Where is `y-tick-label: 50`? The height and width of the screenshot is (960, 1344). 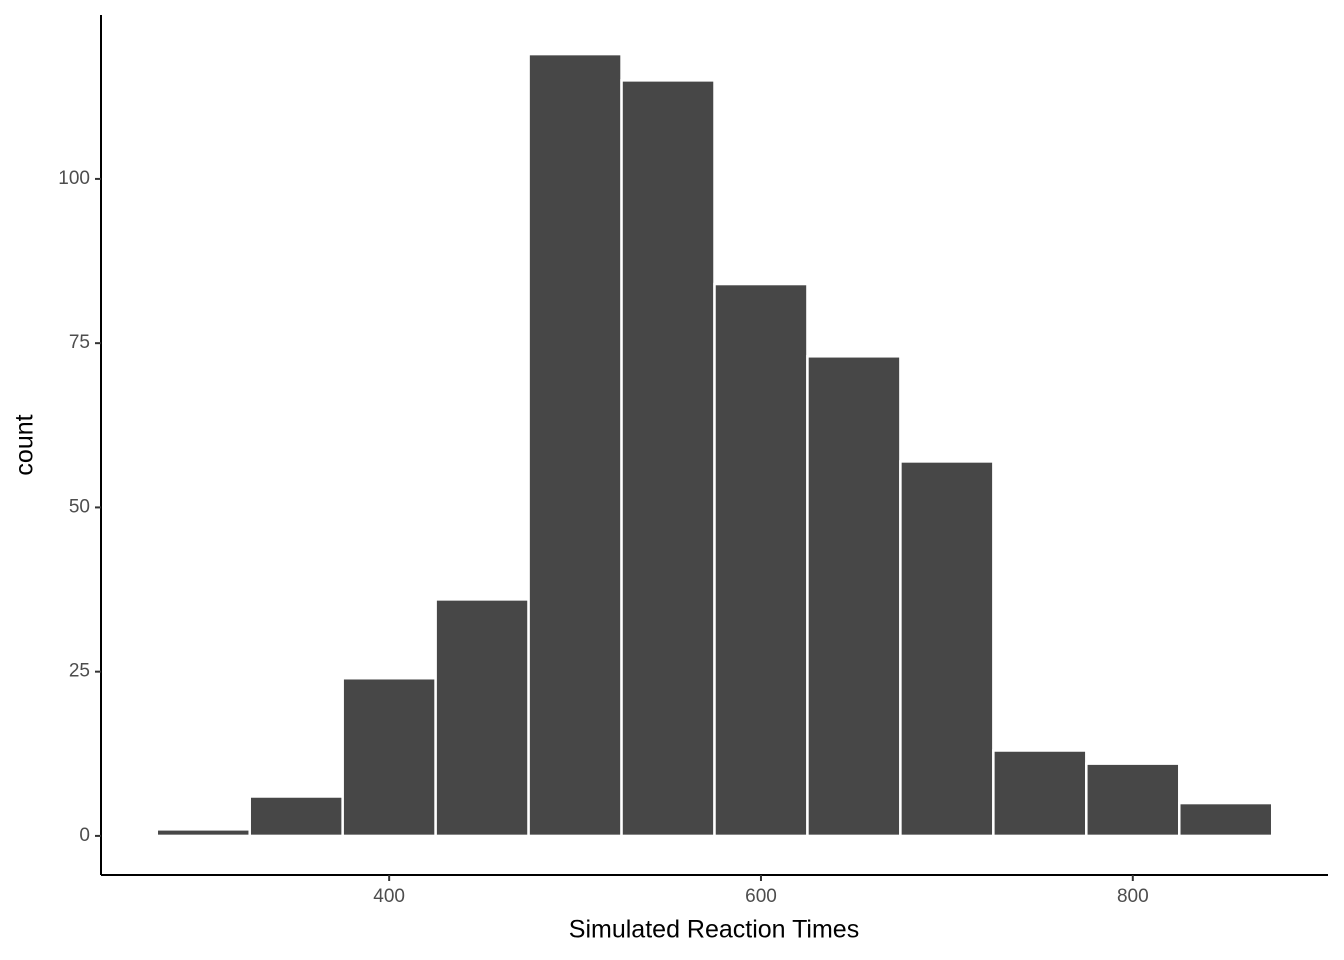 y-tick-label: 50 is located at coordinates (79, 506).